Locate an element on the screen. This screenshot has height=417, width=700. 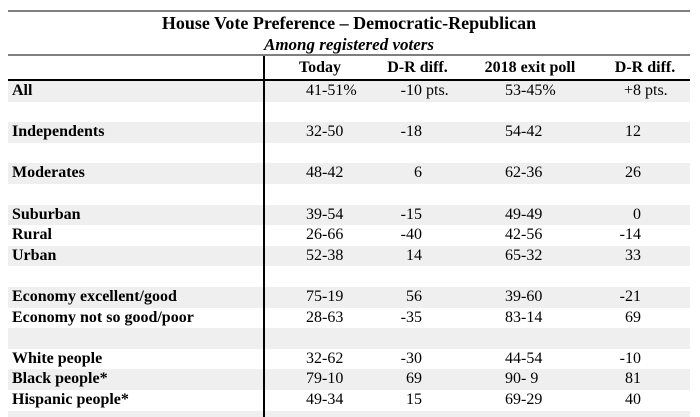
row-label: Economy excellent/good is located at coordinates (136, 297).